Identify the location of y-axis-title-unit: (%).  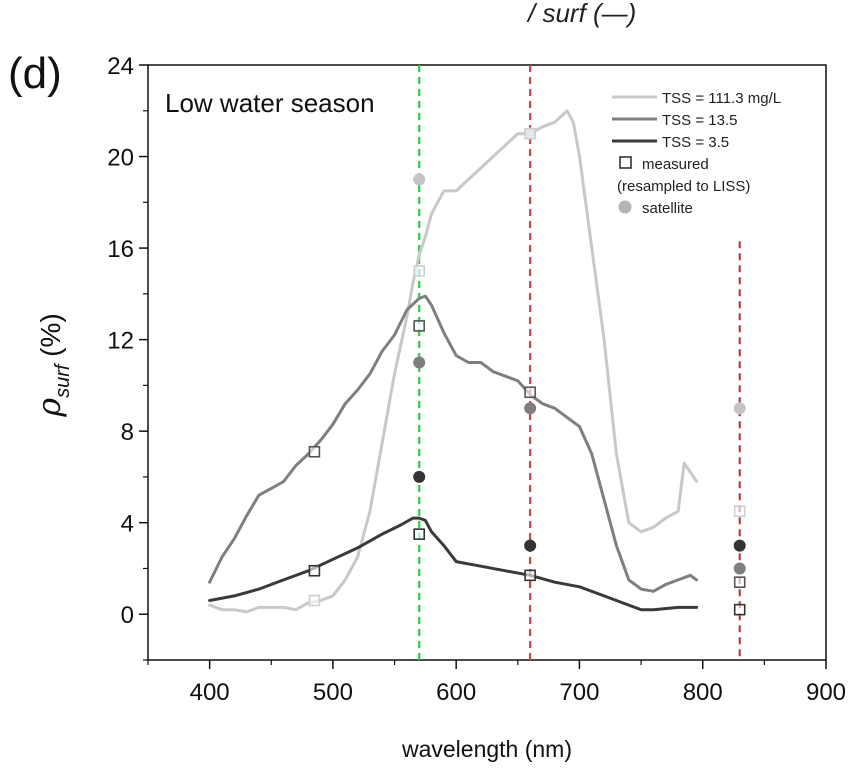
(50, 338).